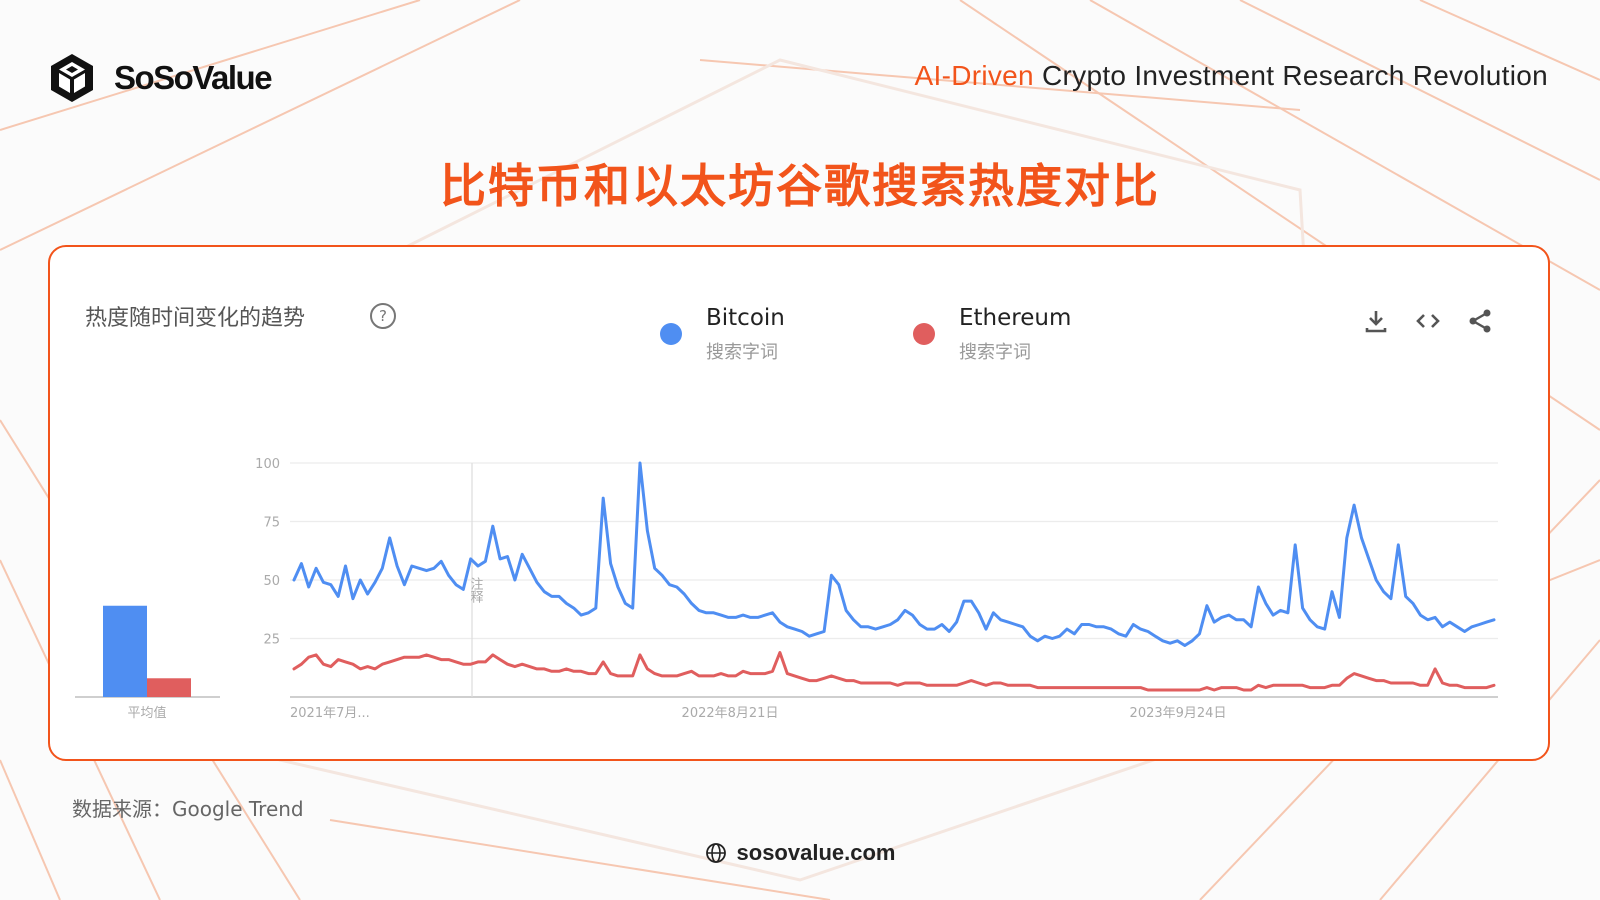 The height and width of the screenshot is (900, 1600). Describe the element at coordinates (730, 713) in the screenshot. I see `x-tick-label: 2022年8月21日` at that location.